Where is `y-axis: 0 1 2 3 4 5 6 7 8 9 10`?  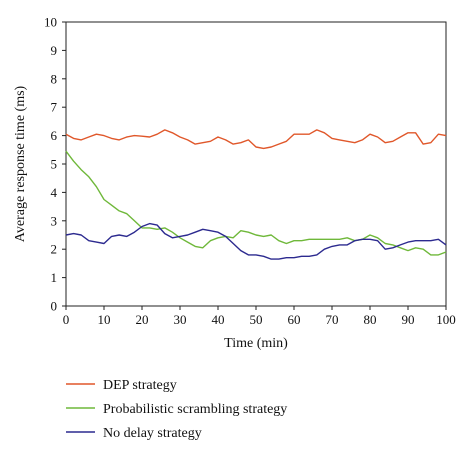 y-axis: 0 1 2 3 4 5 6 7 8 9 10 is located at coordinates (55, 164).